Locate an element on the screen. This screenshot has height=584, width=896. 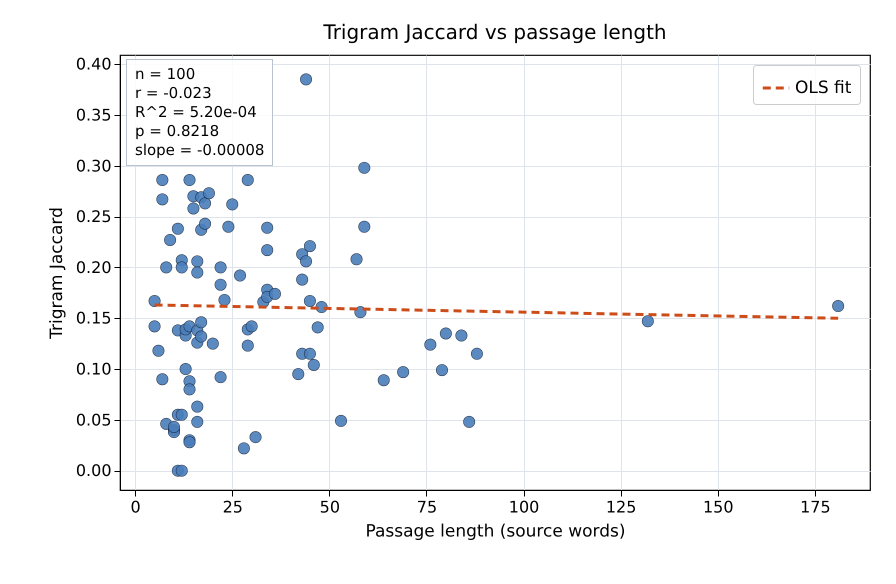
y-tick-label: 0.05 is located at coordinates (94, 420).